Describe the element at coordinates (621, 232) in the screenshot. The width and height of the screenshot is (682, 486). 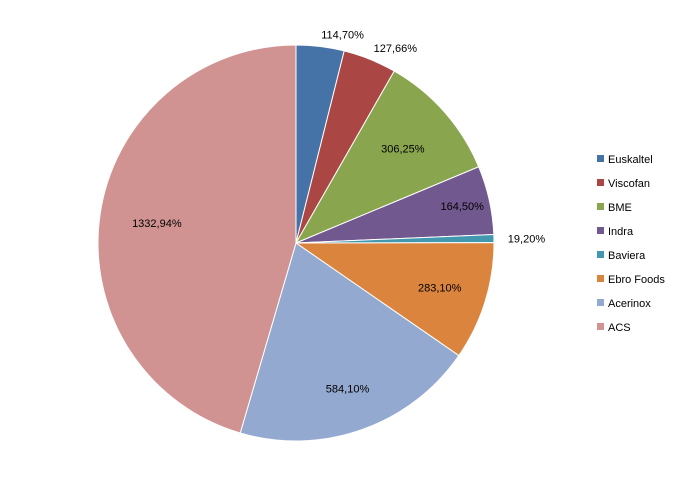
I see `legend-label-indra: Indra` at that location.